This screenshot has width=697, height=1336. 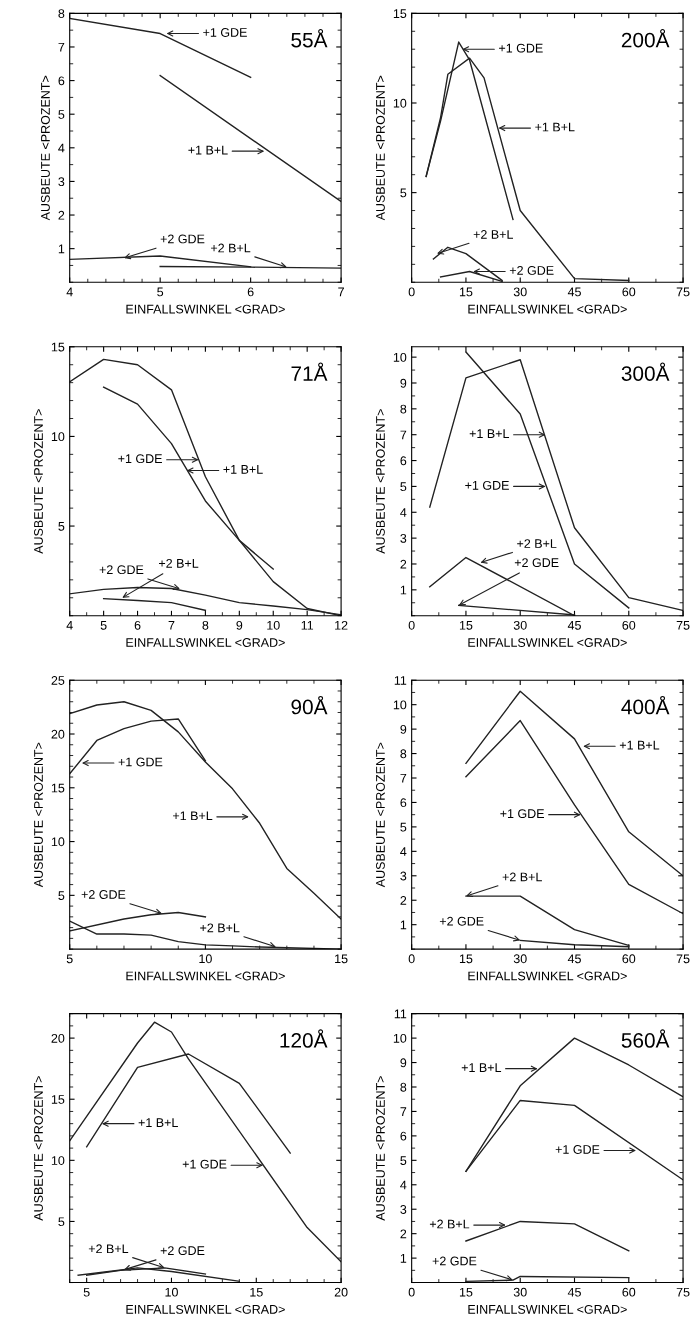 What do you see at coordinates (341, 625) in the screenshot?
I see `x-tick-label: 12` at bounding box center [341, 625].